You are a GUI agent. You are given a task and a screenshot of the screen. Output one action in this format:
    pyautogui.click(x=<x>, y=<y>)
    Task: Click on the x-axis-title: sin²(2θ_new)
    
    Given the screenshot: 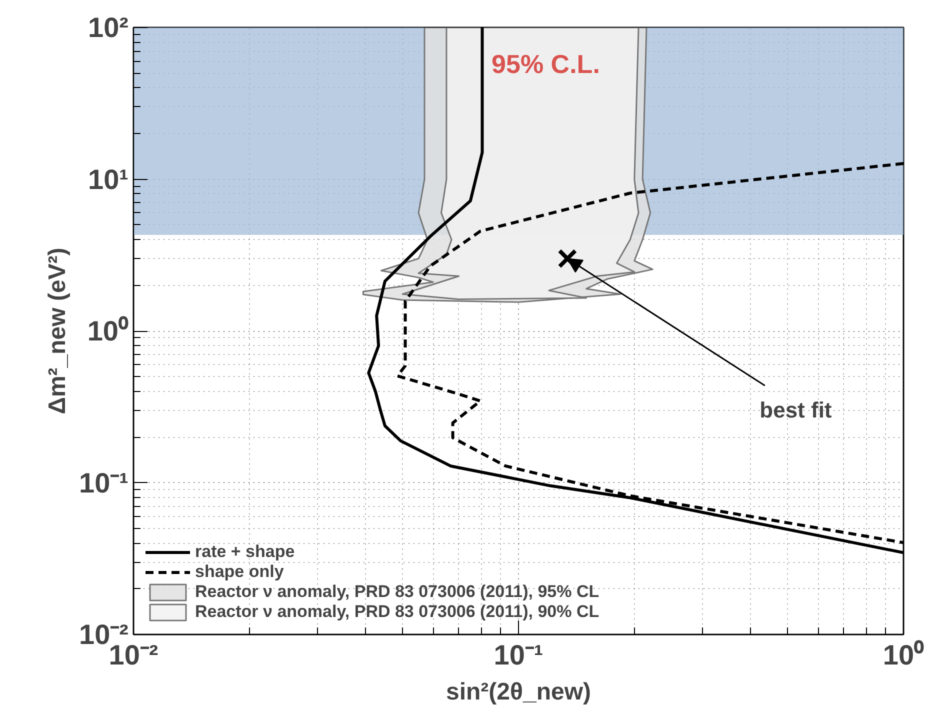 What is the action you would take?
    pyautogui.click(x=518, y=692)
    